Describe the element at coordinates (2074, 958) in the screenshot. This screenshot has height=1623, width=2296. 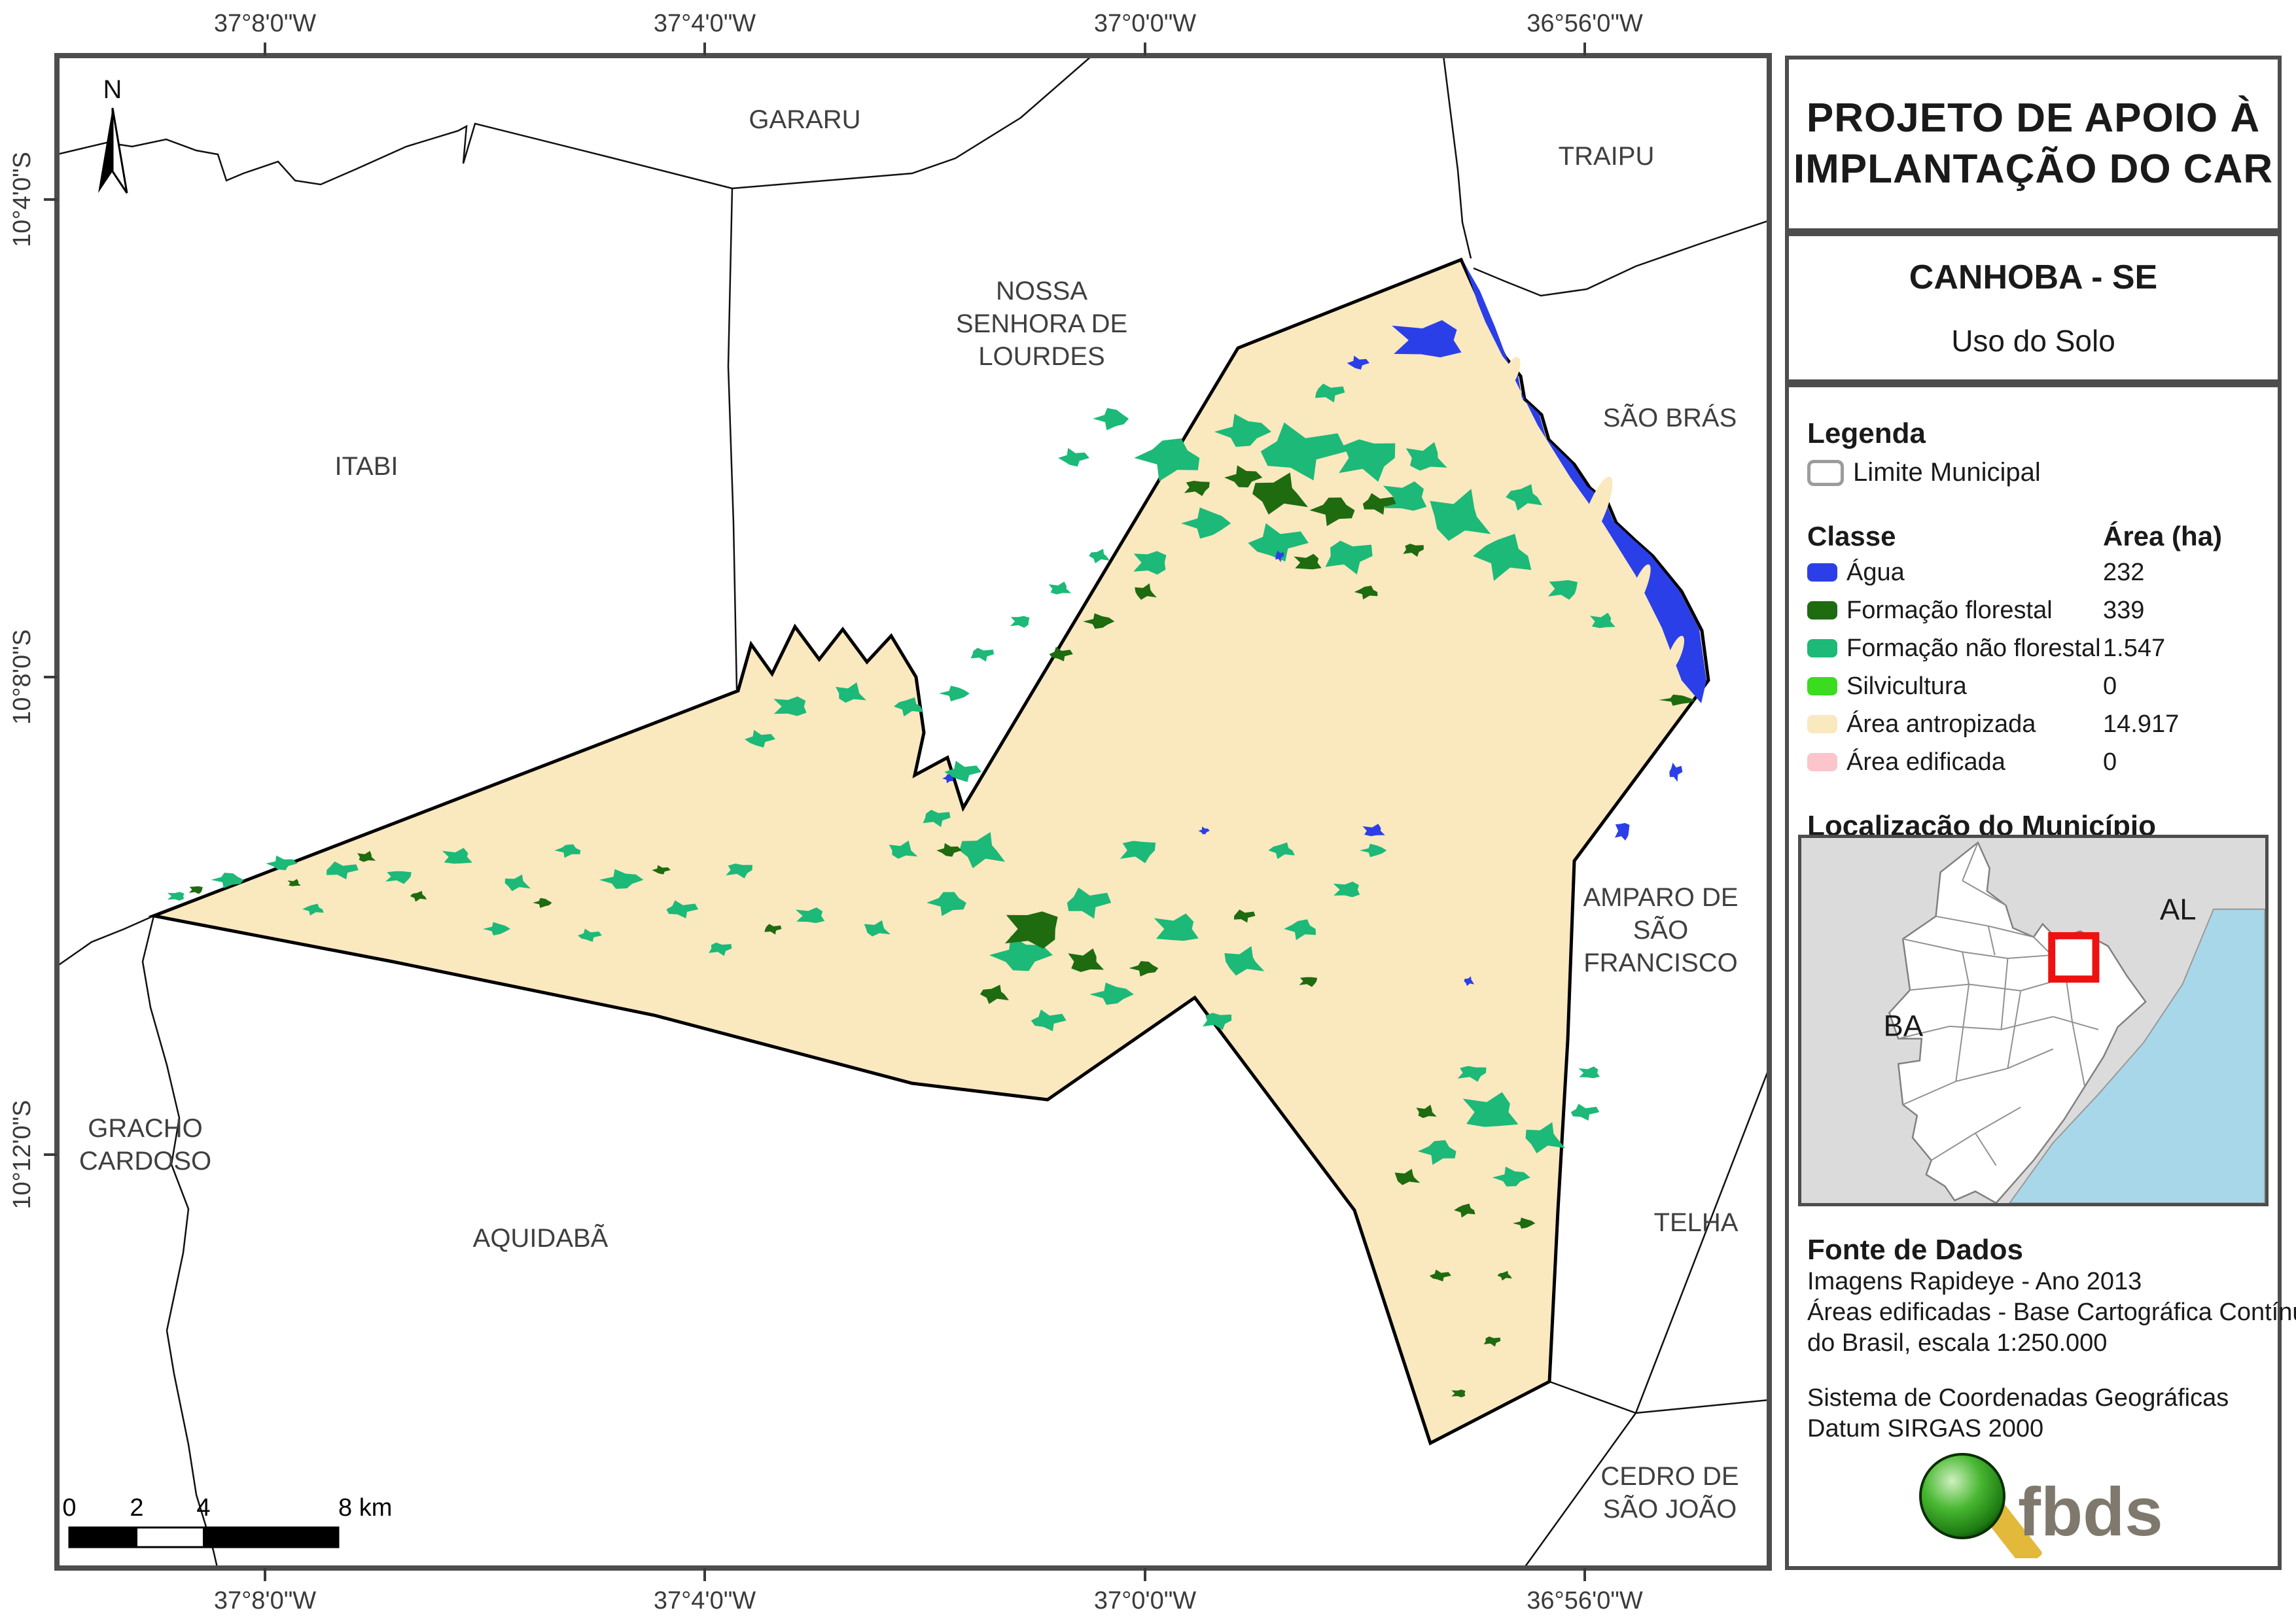
I see `municipality-highlight-box` at that location.